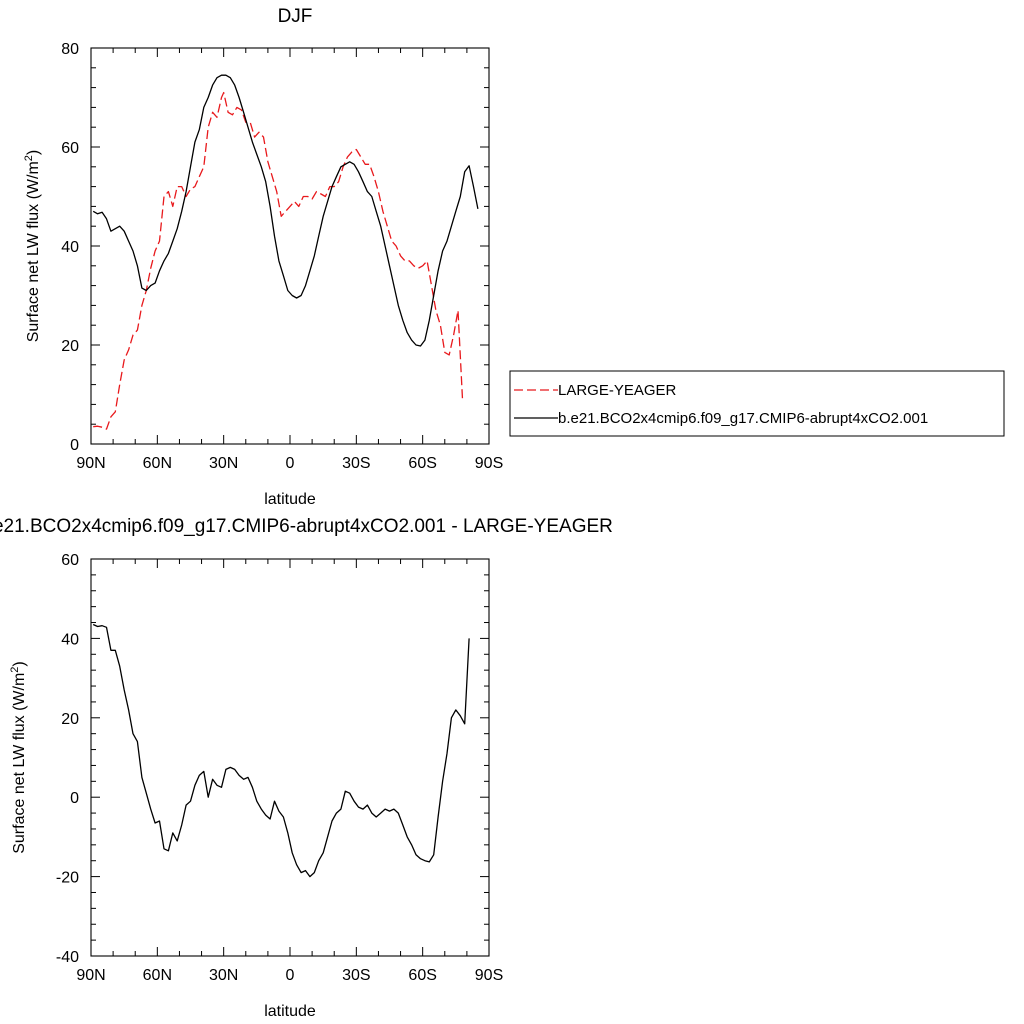 The image size is (1024, 1024). I want to click on y-tick-label: -40, so click(67, 957).